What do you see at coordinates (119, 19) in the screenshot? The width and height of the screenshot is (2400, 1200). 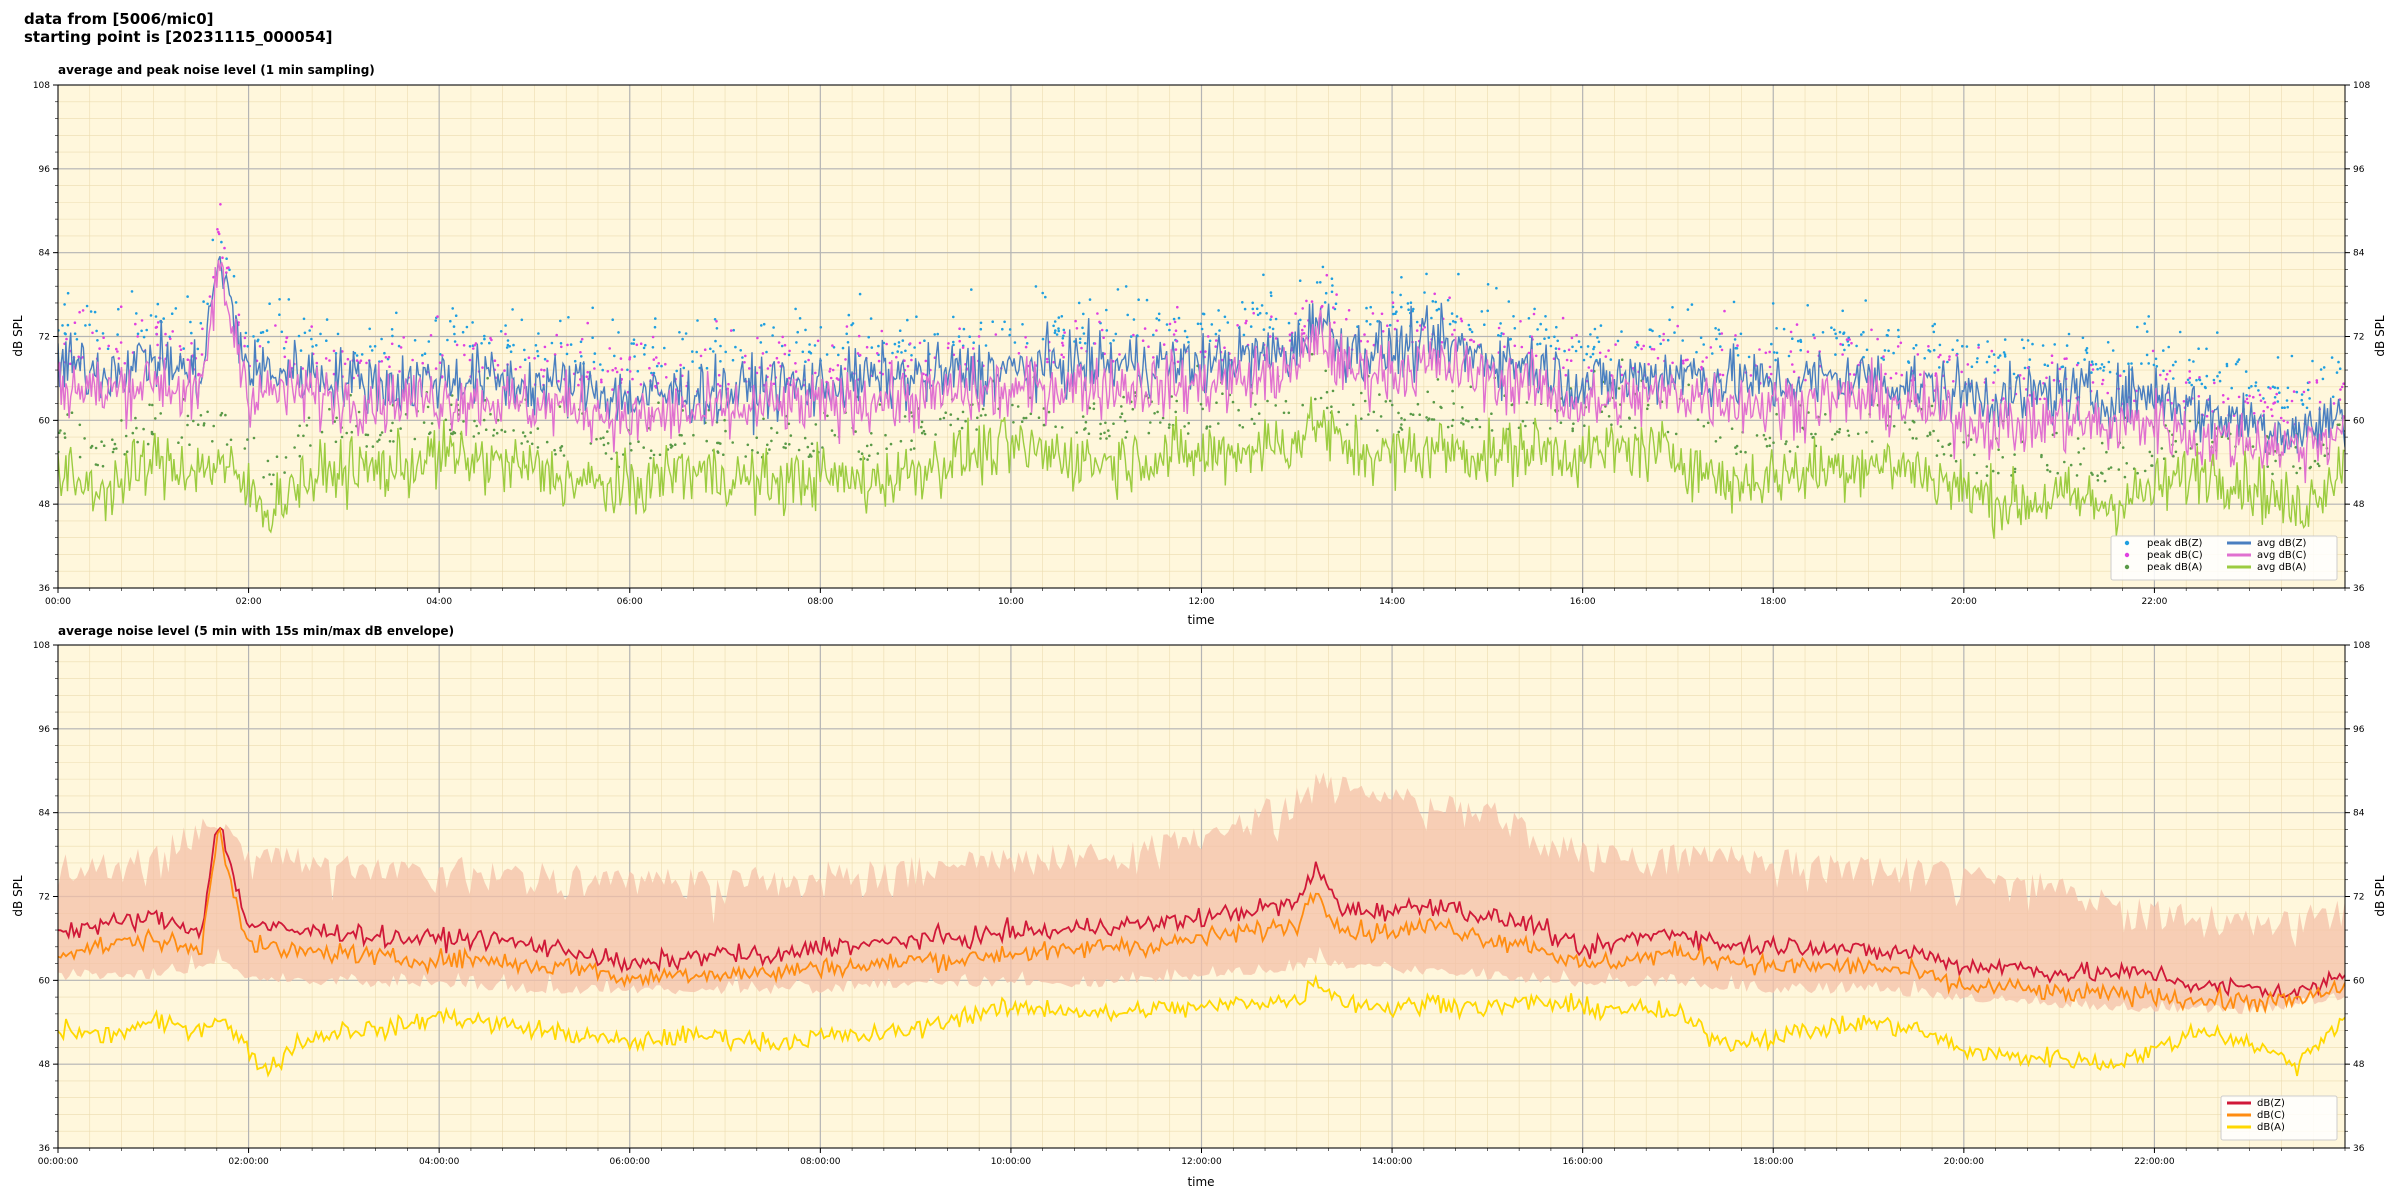 I see `data-source-label: data from [5006/mic0]` at bounding box center [119, 19].